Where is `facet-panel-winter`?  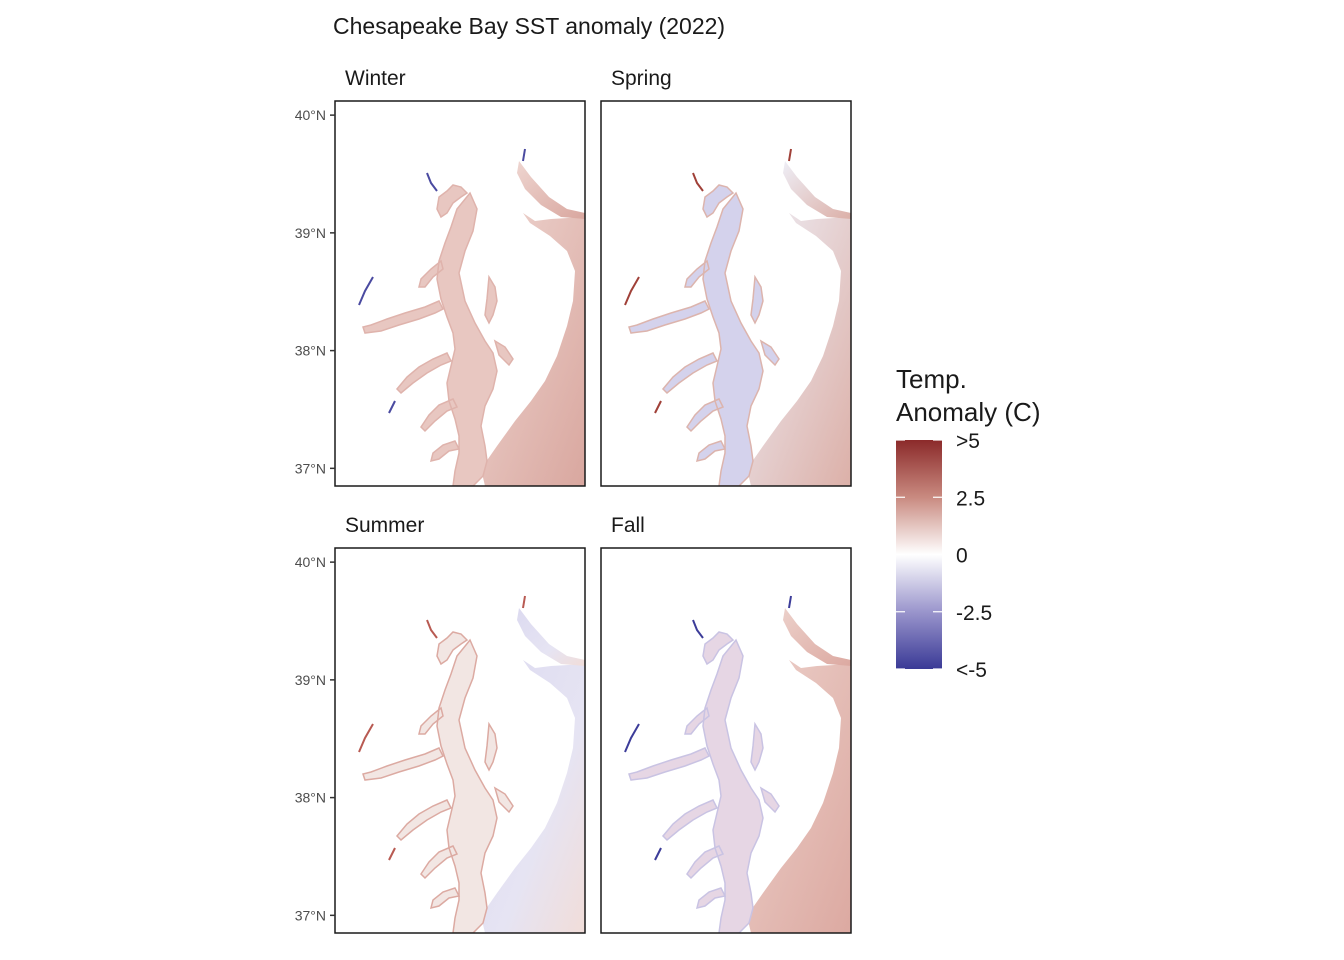 facet-panel-winter is located at coordinates (460, 293).